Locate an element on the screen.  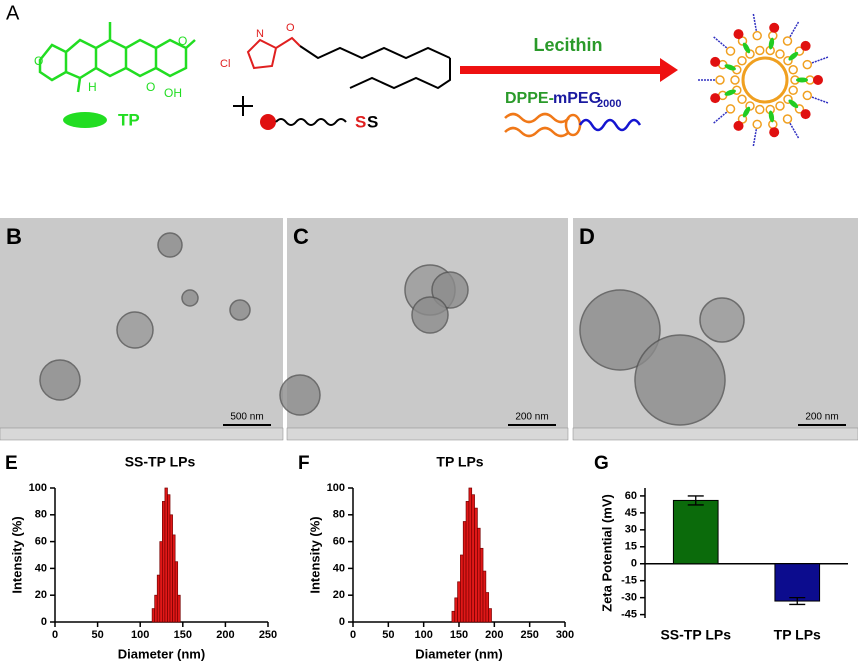
chart-title: TP LPs is located at coordinates (459, 462).